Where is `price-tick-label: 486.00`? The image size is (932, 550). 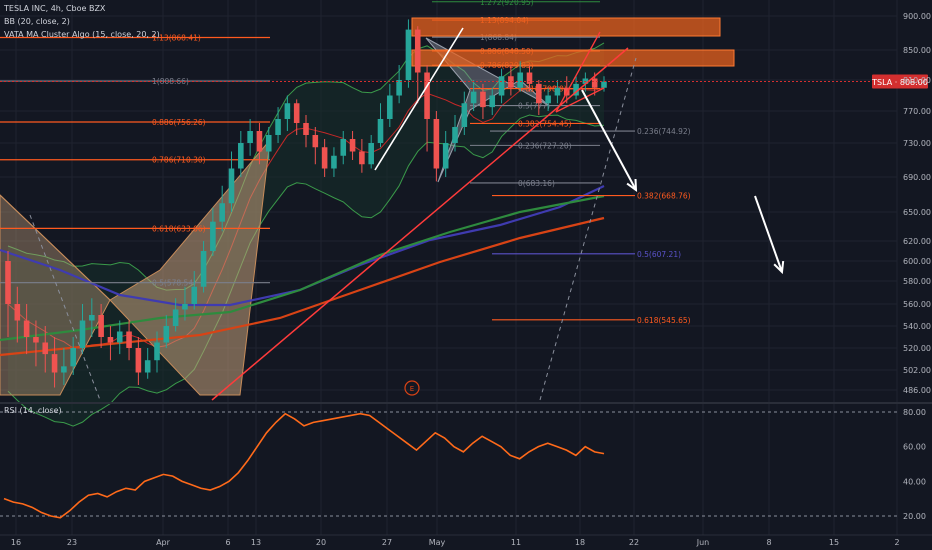
price-tick-label: 486.00 is located at coordinates (917, 390).